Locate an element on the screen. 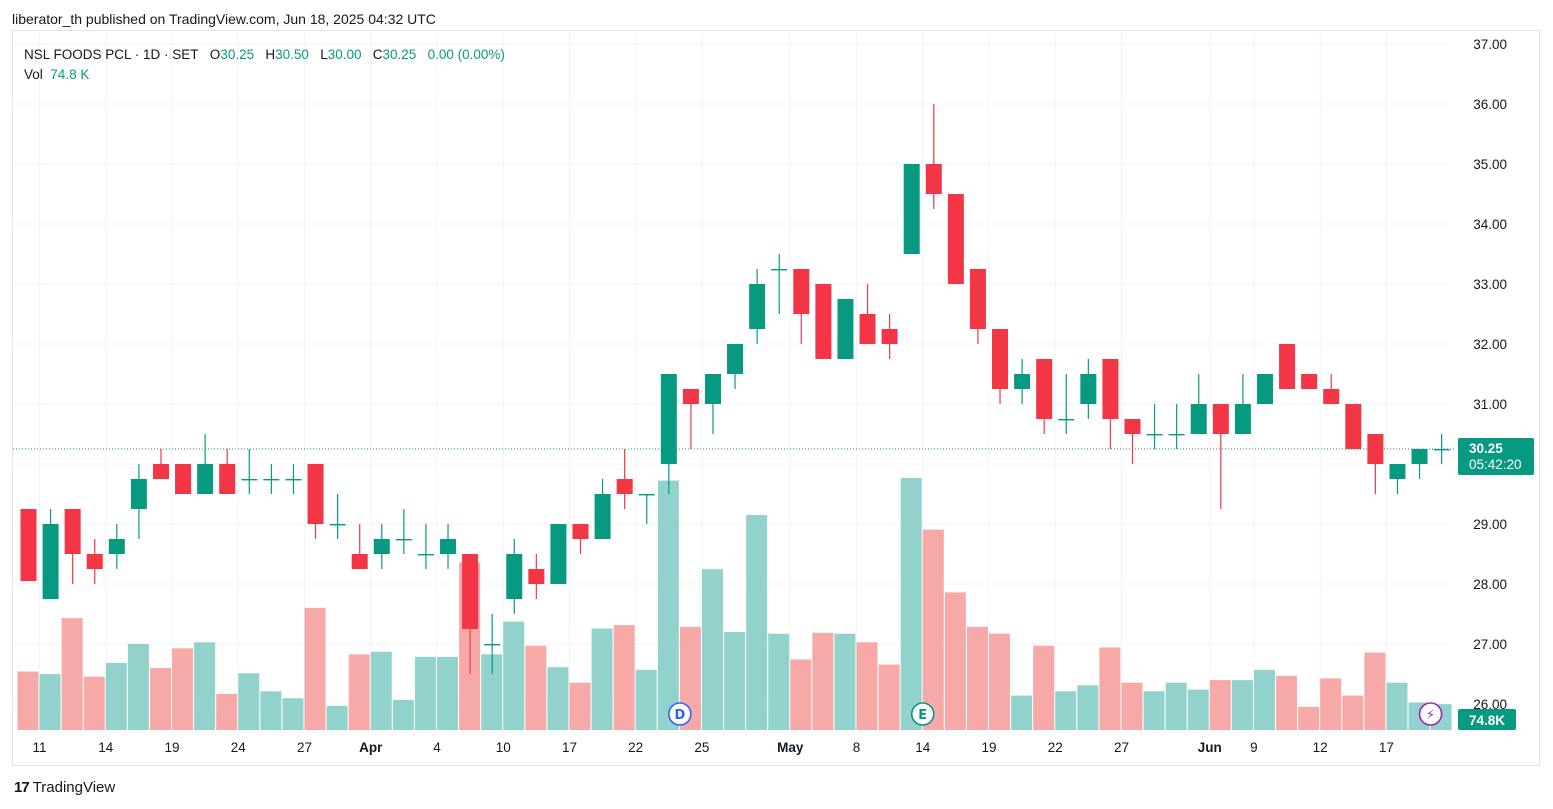 The height and width of the screenshot is (809, 1553). y-tick-label: 26.00 is located at coordinates (1490, 704).